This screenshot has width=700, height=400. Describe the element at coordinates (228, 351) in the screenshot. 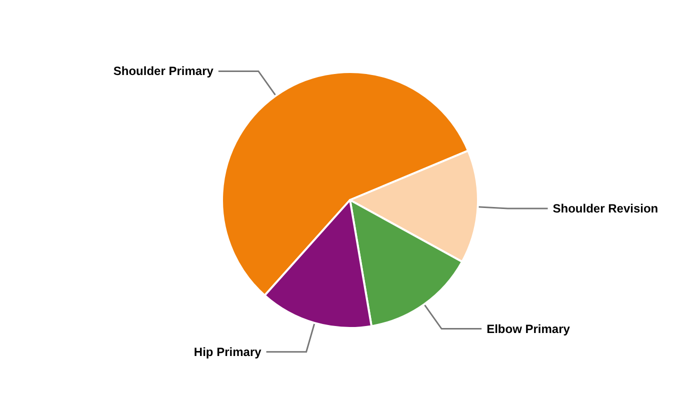

I see `slice-label: Hip Primary` at that location.